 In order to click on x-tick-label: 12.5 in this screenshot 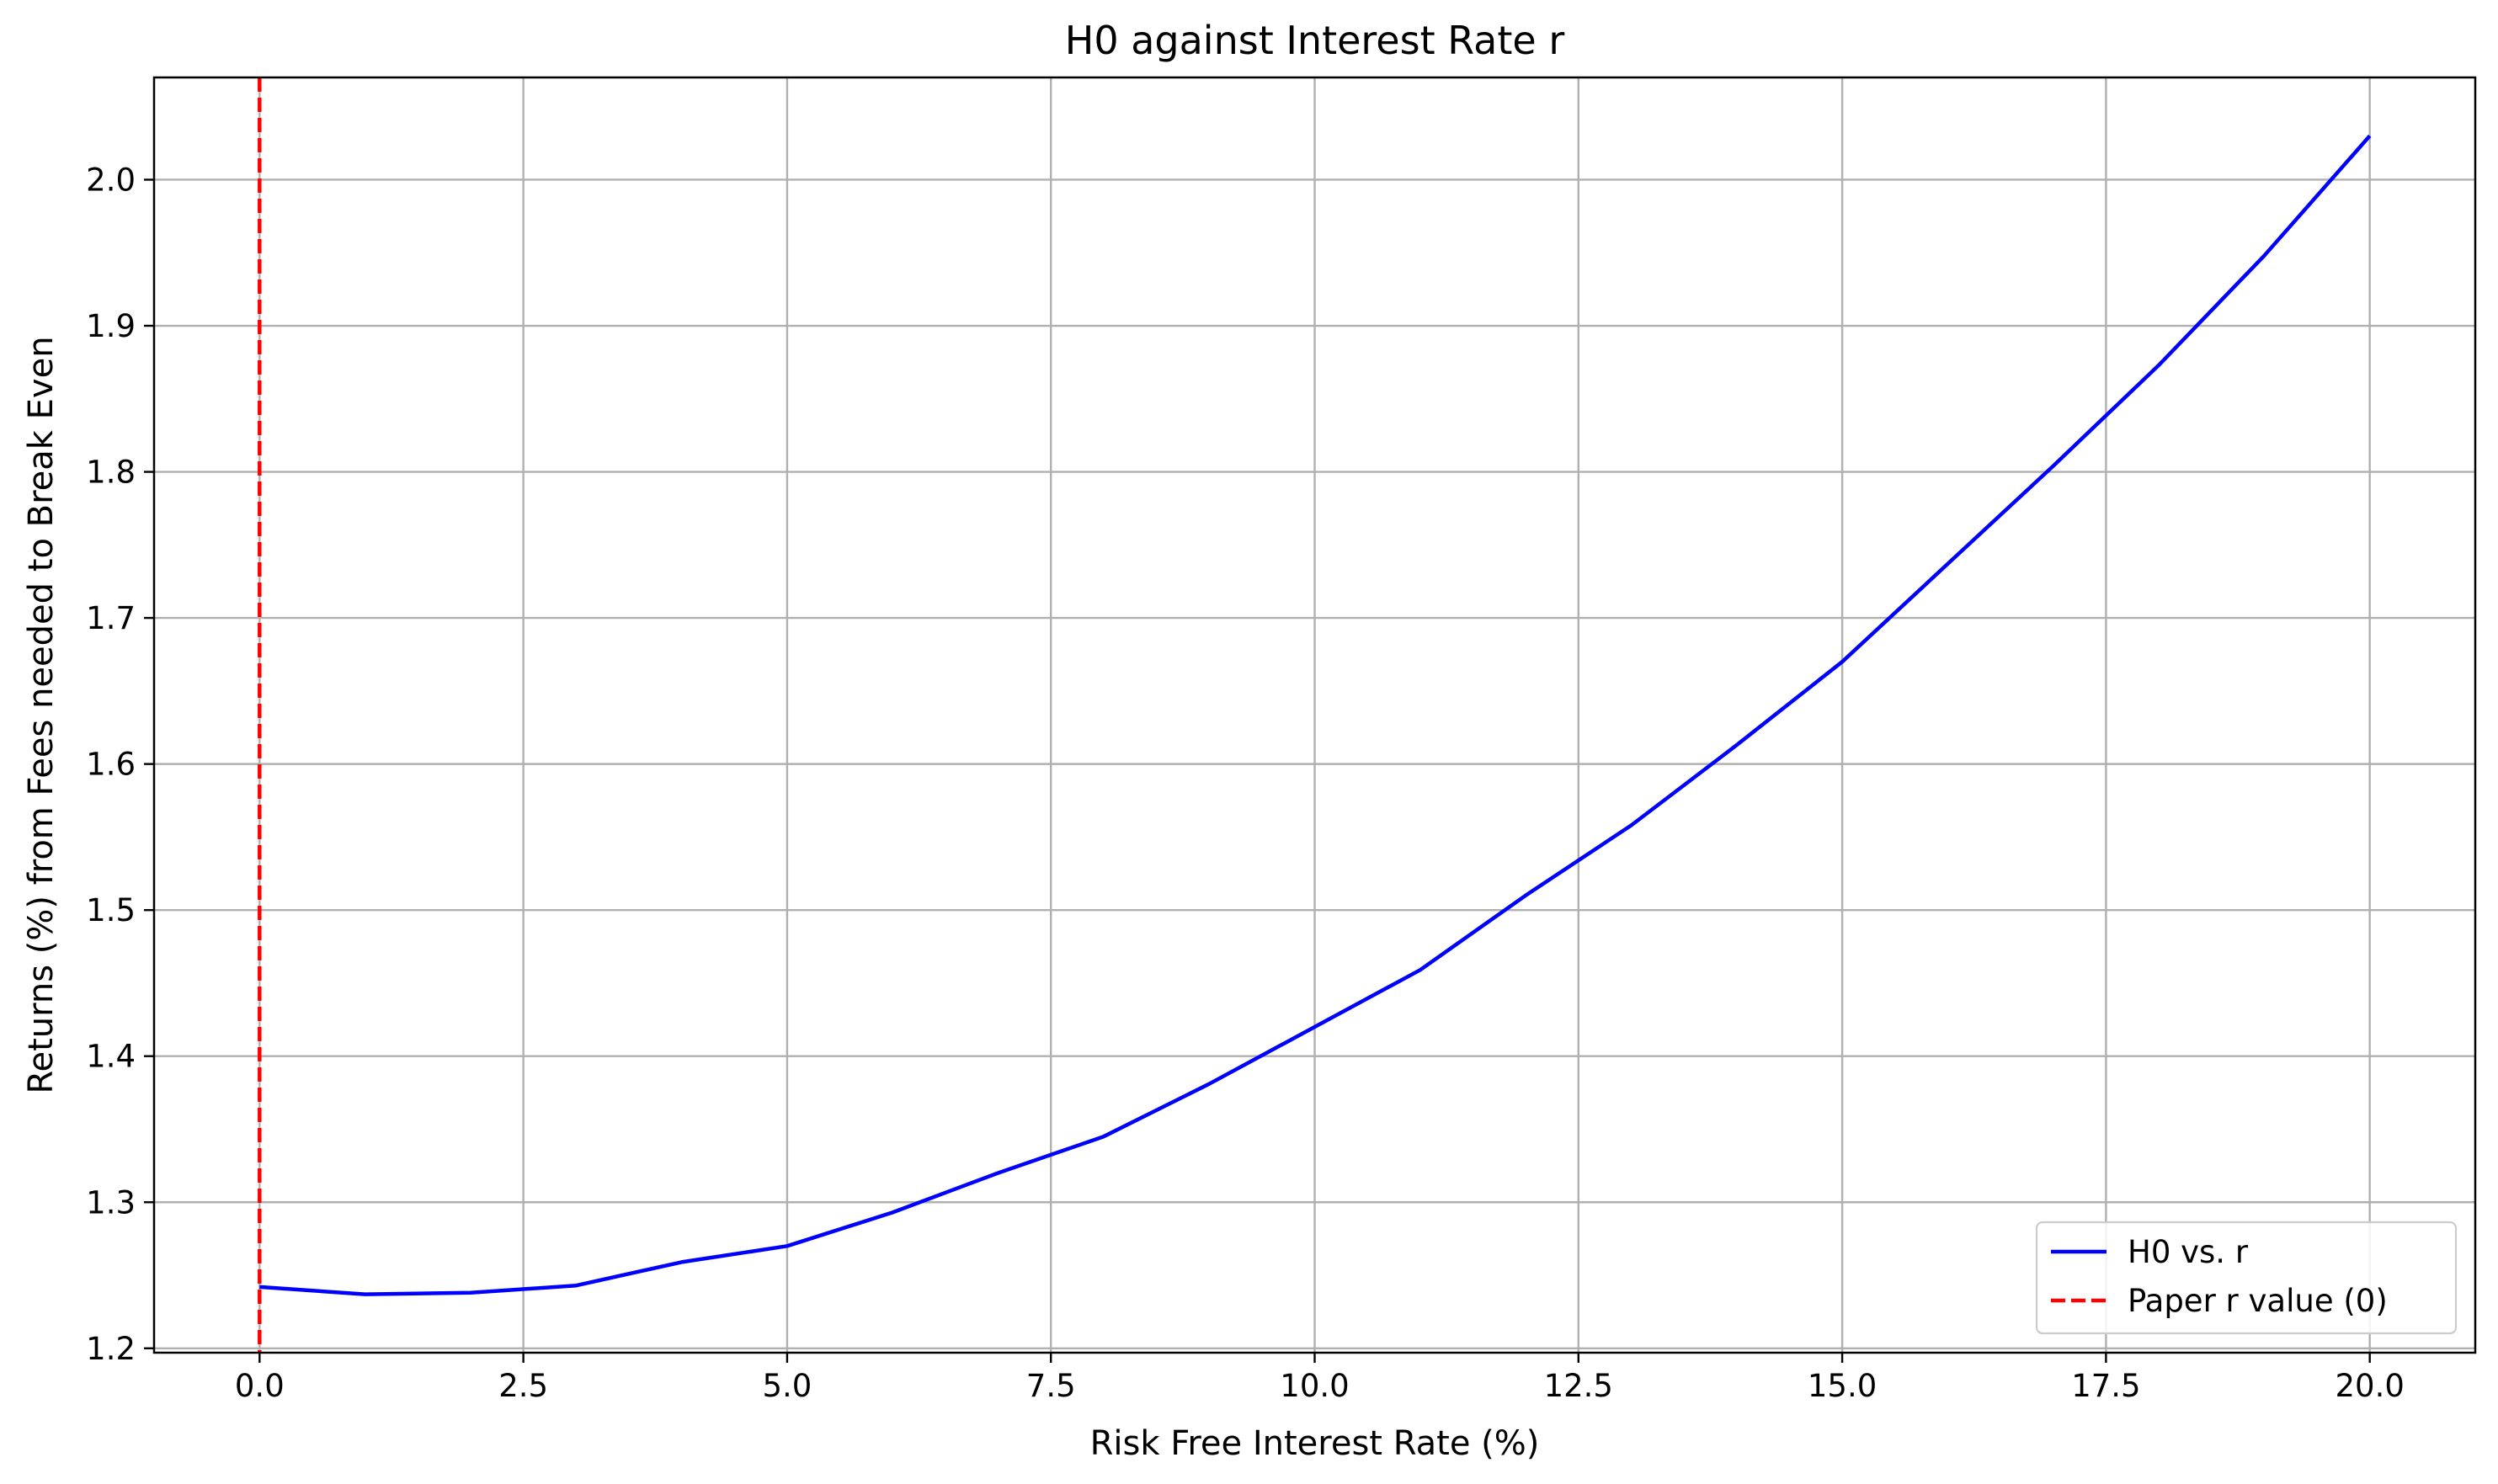, I will do `click(1578, 1386)`.